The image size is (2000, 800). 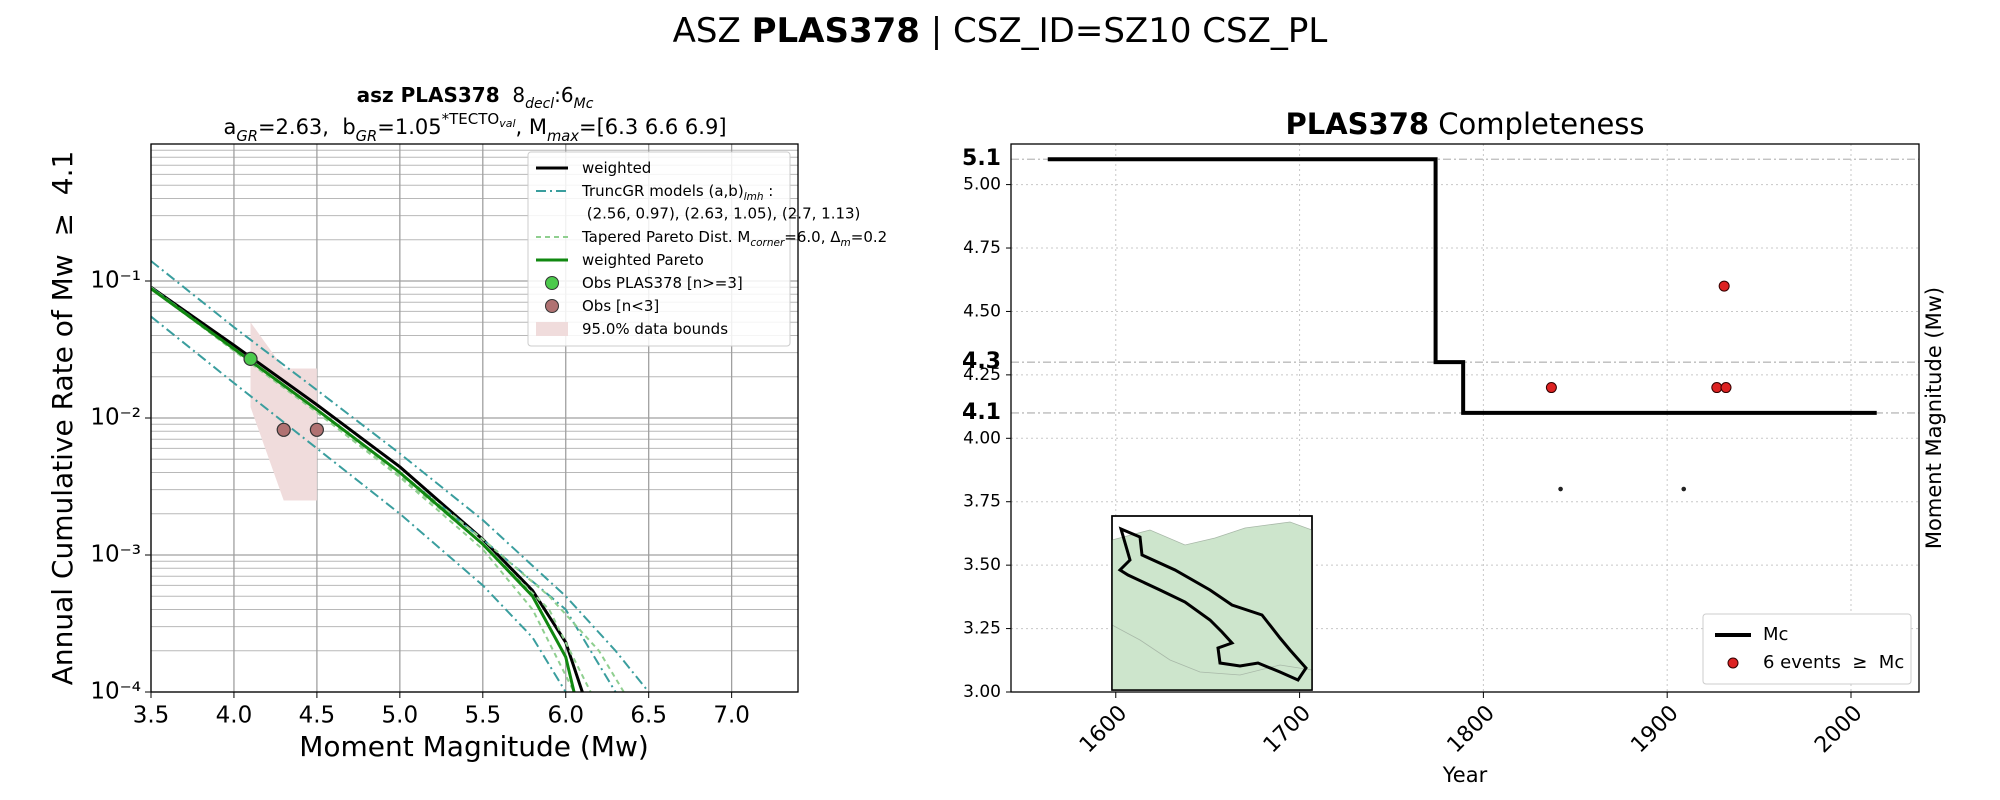 What do you see at coordinates (982, 692) in the screenshot?
I see `y-tick-label: 3.00` at bounding box center [982, 692].